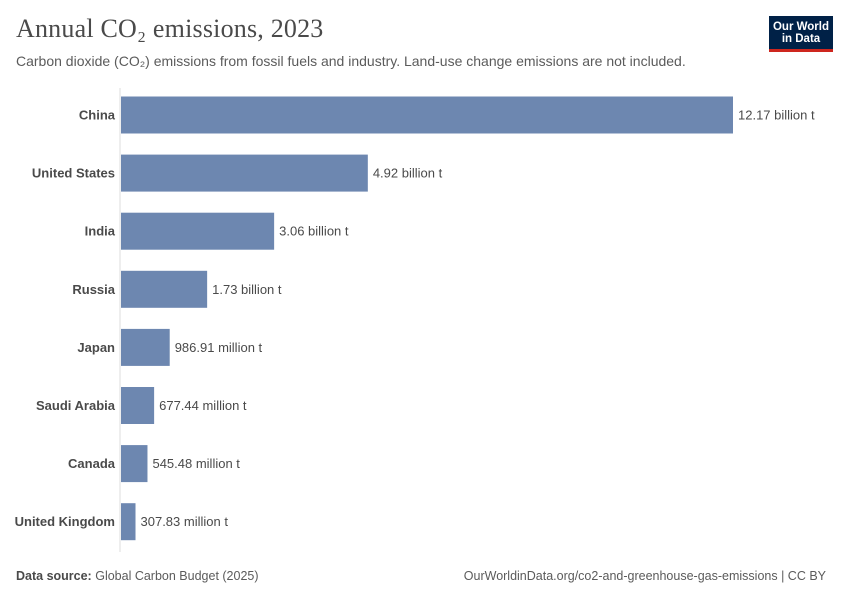  Describe the element at coordinates (65, 521) in the screenshot. I see `category-label: United Kingdom` at that location.